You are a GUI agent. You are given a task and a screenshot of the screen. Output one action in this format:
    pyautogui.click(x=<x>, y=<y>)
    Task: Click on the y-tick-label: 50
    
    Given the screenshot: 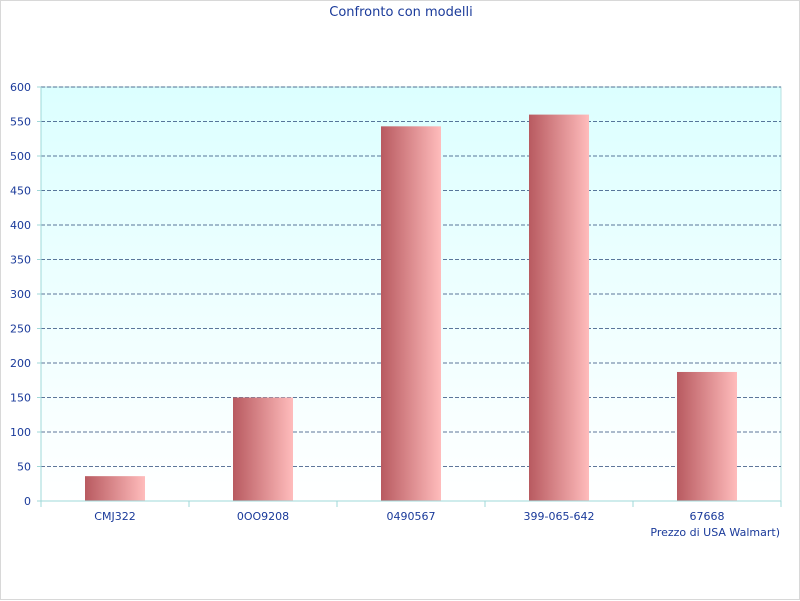 What is the action you would take?
    pyautogui.click(x=24, y=467)
    